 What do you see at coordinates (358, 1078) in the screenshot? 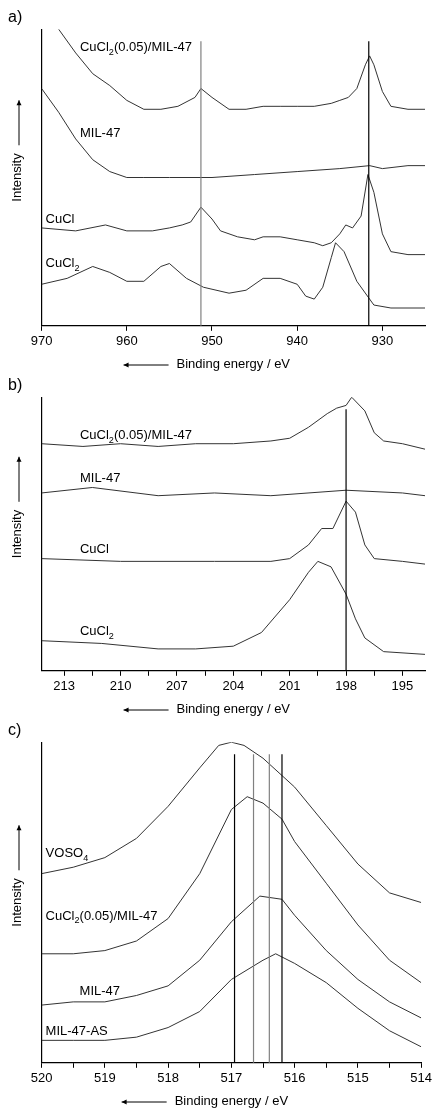
I see `x-tick-label: 515` at bounding box center [358, 1078].